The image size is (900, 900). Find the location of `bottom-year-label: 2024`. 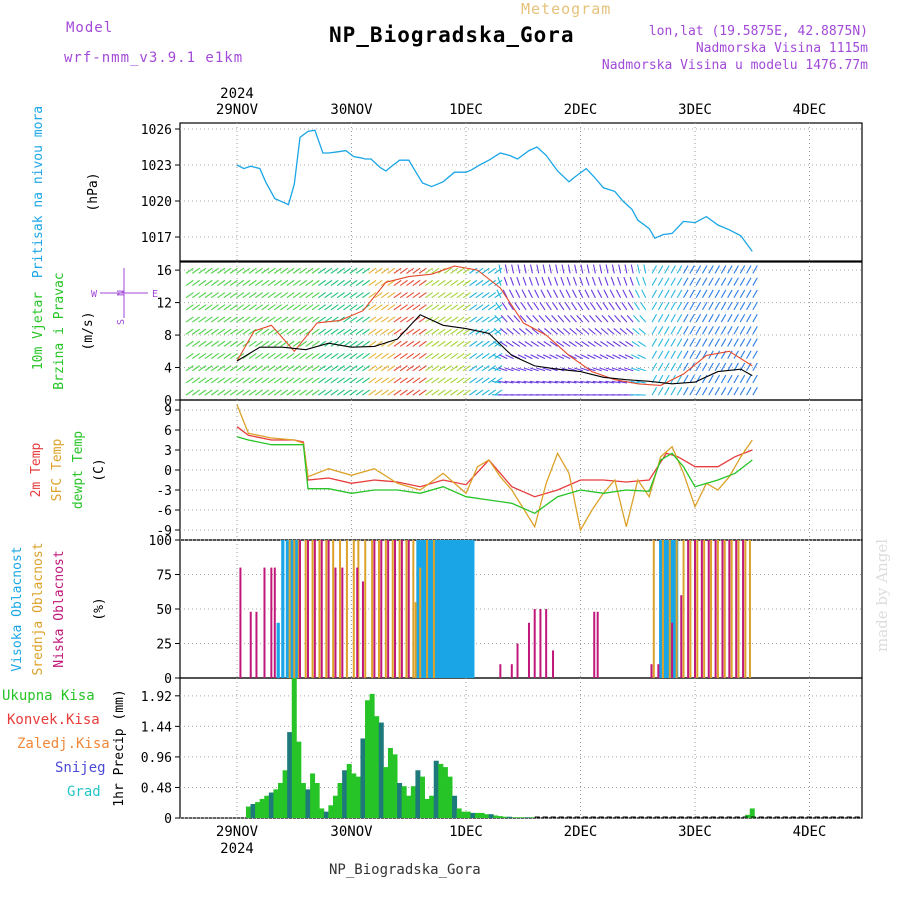

bottom-year-label: 2024 is located at coordinates (237, 849).